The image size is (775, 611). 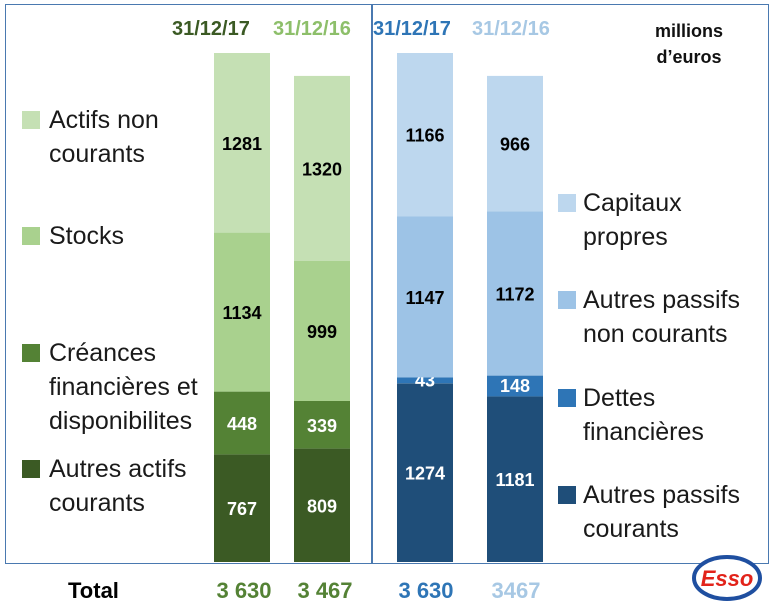 I want to click on data-label-actif-1-2: 999, so click(x=322, y=332).